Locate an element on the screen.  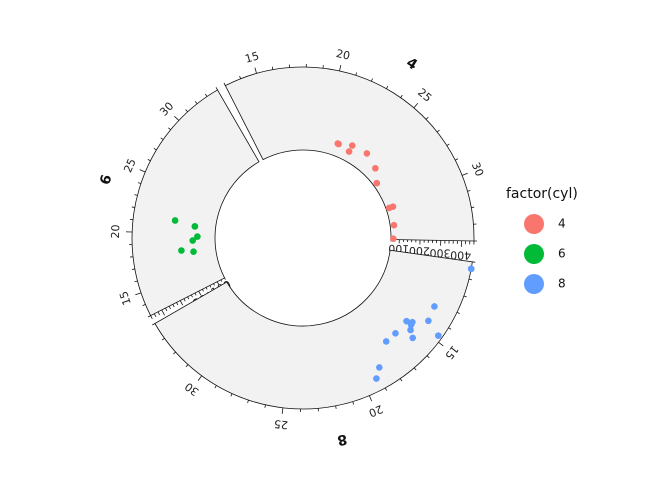
legend-label: 8 is located at coordinates (562, 284).